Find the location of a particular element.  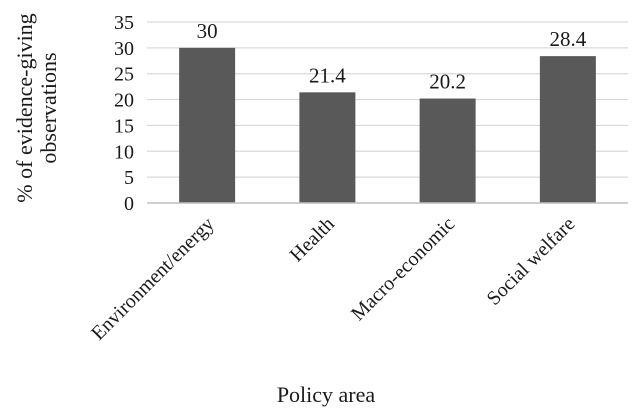

data-labels: 30 21.4 20.2 28.4 is located at coordinates (392, 56).